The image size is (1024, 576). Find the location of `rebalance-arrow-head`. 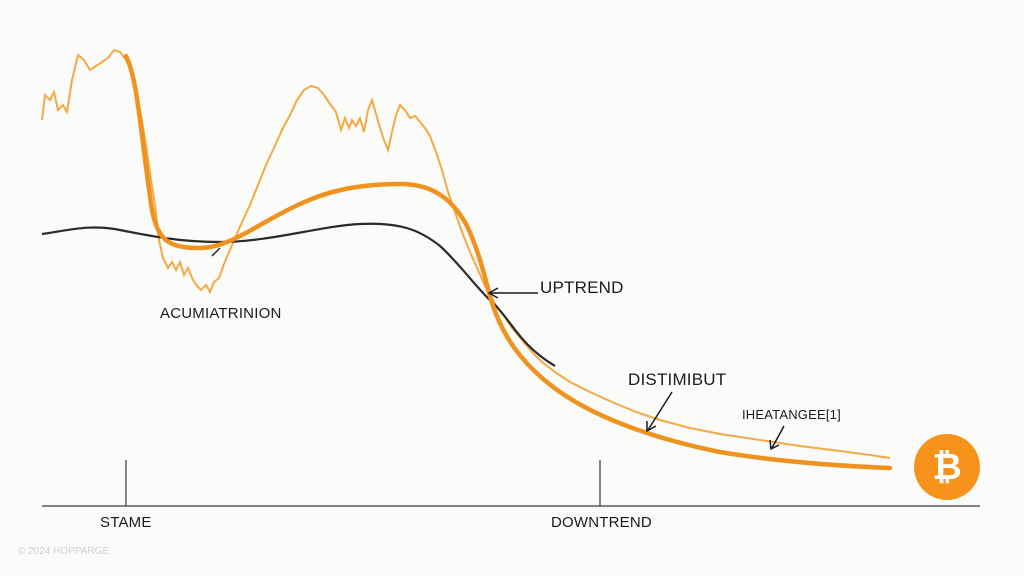

rebalance-arrow-head is located at coordinates (774, 445).